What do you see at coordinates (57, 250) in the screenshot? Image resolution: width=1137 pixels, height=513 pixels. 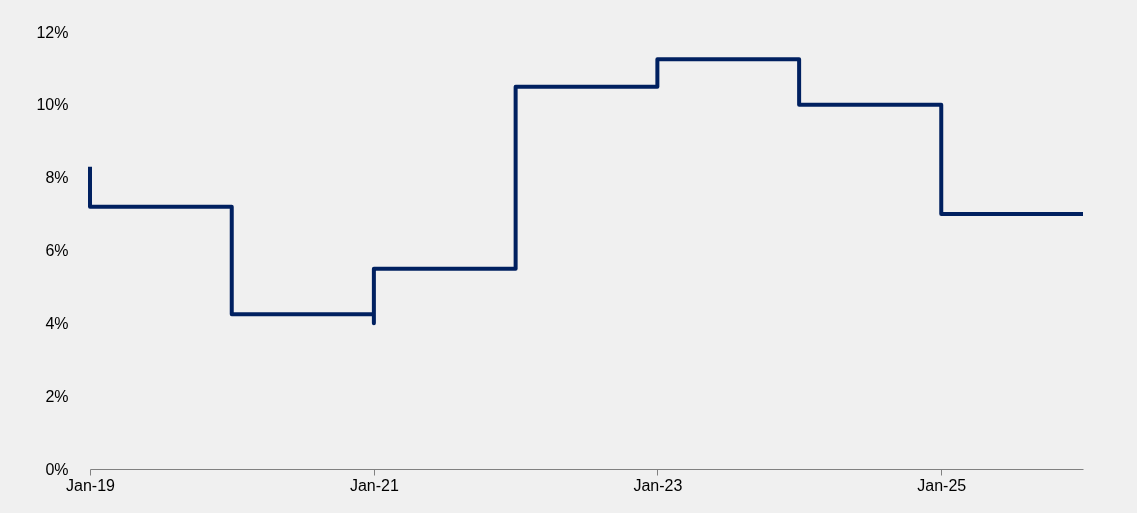 I see `y-tick-label: 6%` at bounding box center [57, 250].